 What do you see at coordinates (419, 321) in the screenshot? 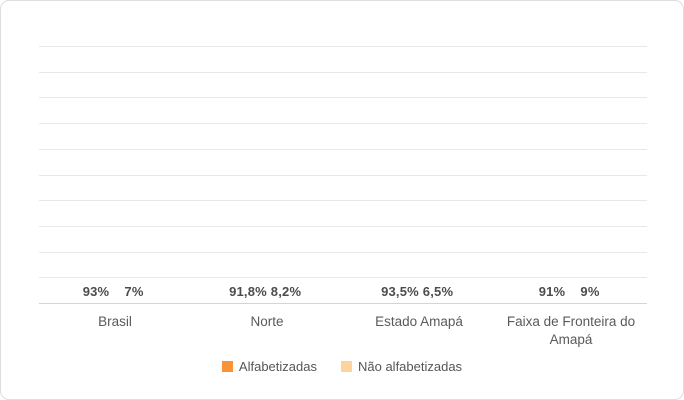
I see `x-label-estado-amapa: Estado Amapá` at bounding box center [419, 321].